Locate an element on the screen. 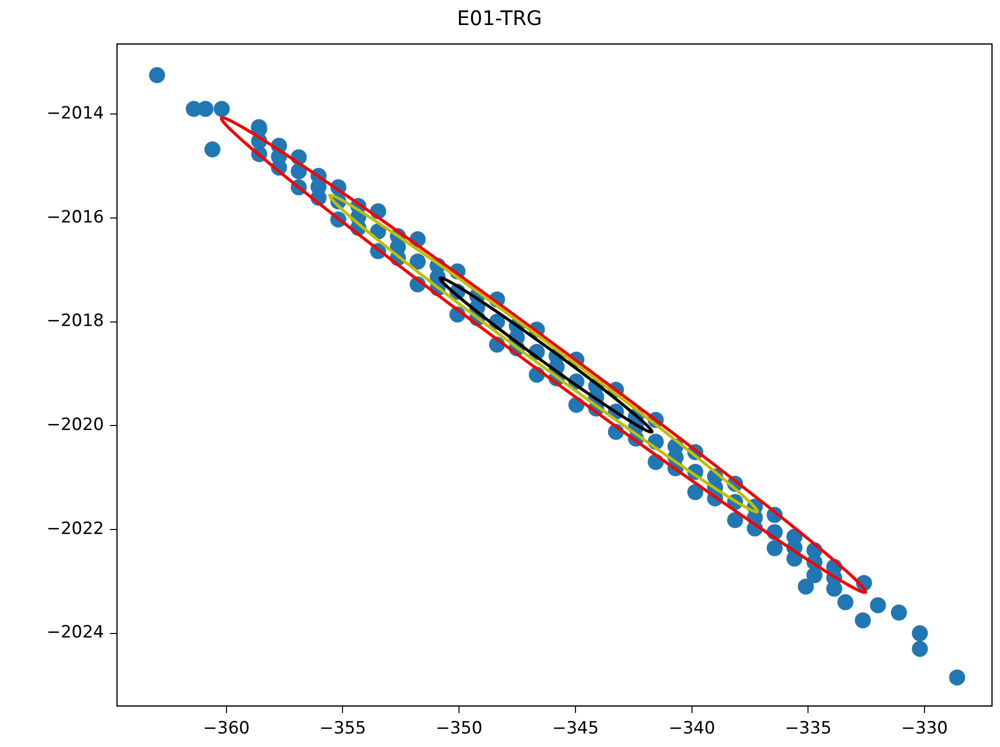  y-tick-label: −2014 is located at coordinates (75, 114).